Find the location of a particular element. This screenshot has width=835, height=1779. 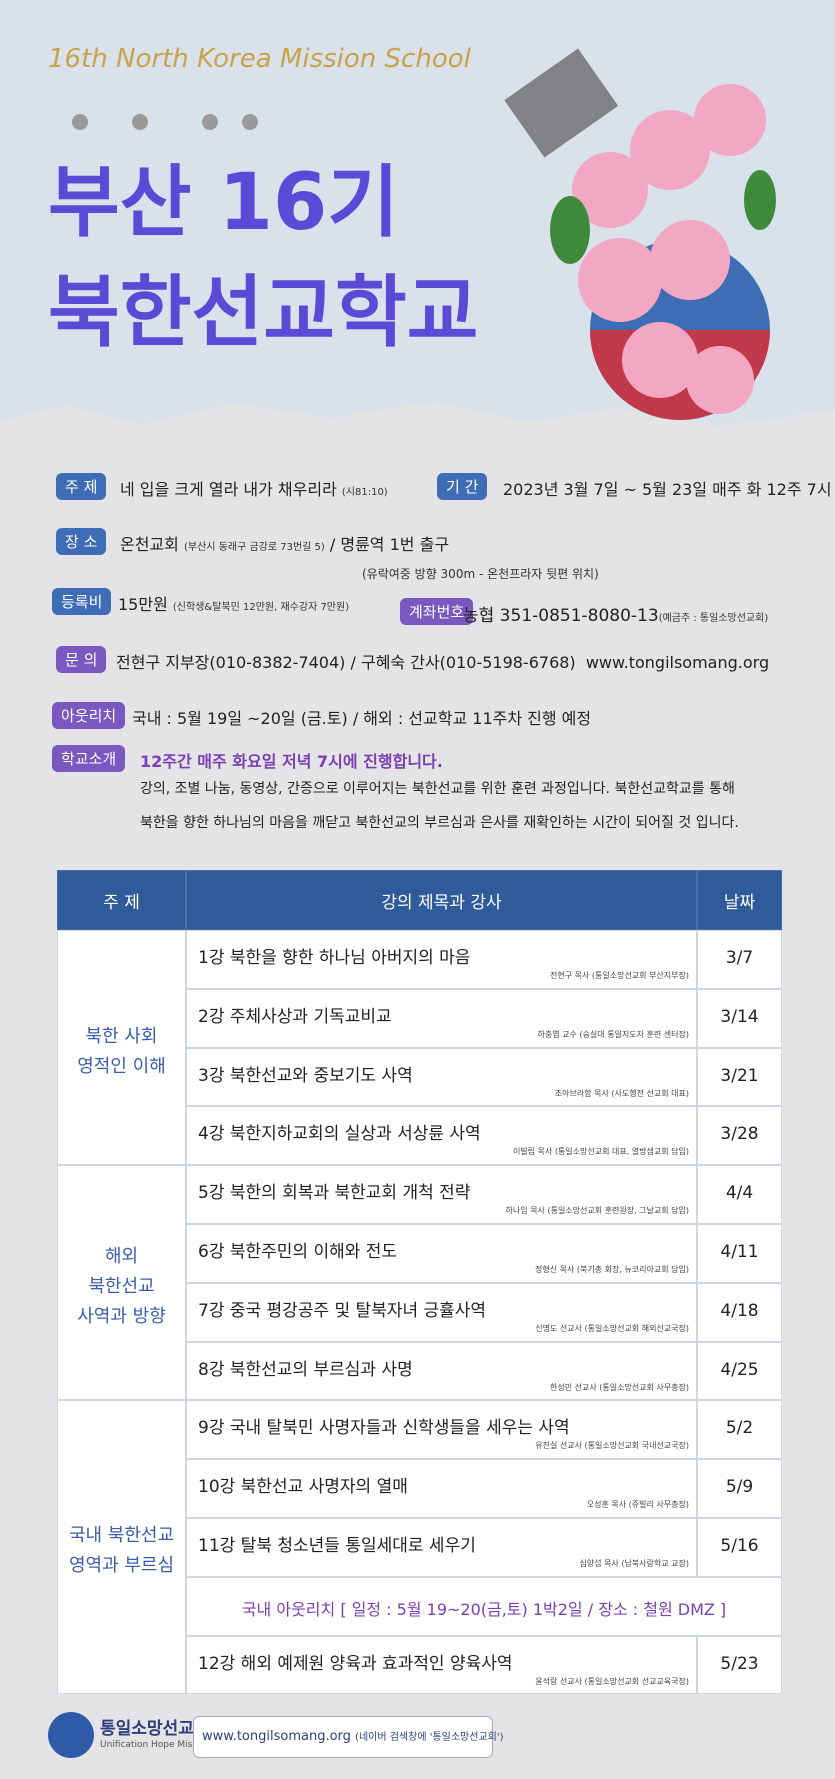

text: 15만원 is located at coordinates (143, 604).